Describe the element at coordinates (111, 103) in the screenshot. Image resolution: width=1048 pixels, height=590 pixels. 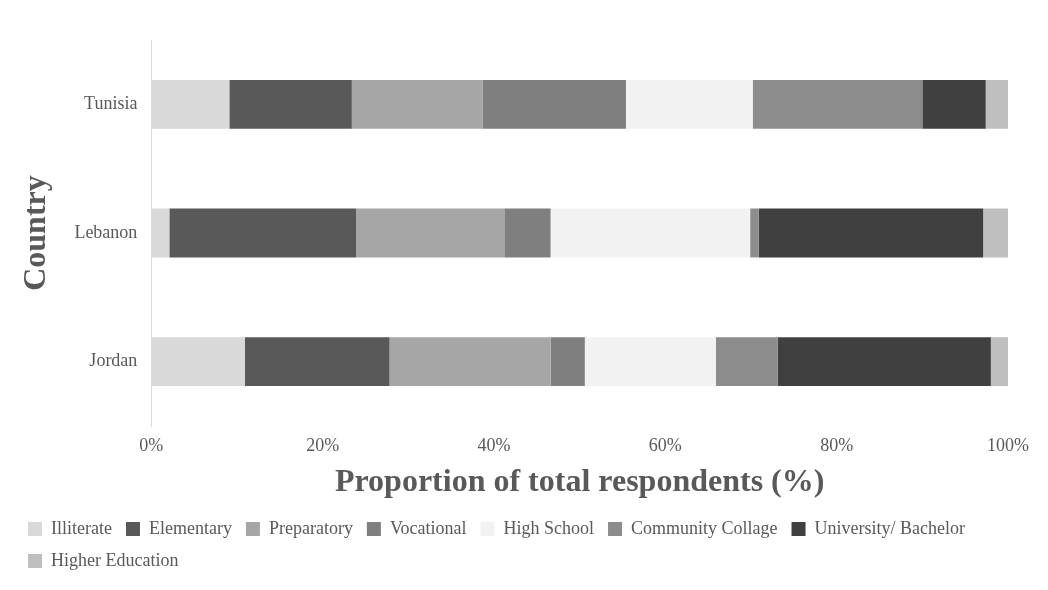
I see `y-tick-label: Tunisia` at that location.